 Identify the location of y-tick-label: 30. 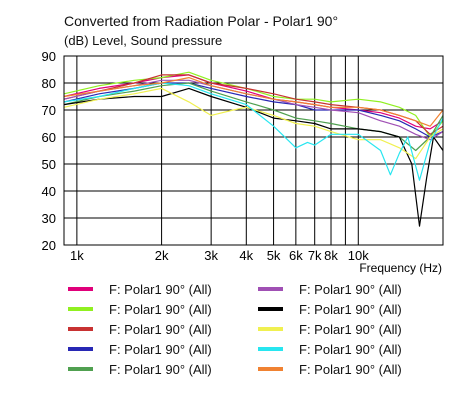
(49, 218).